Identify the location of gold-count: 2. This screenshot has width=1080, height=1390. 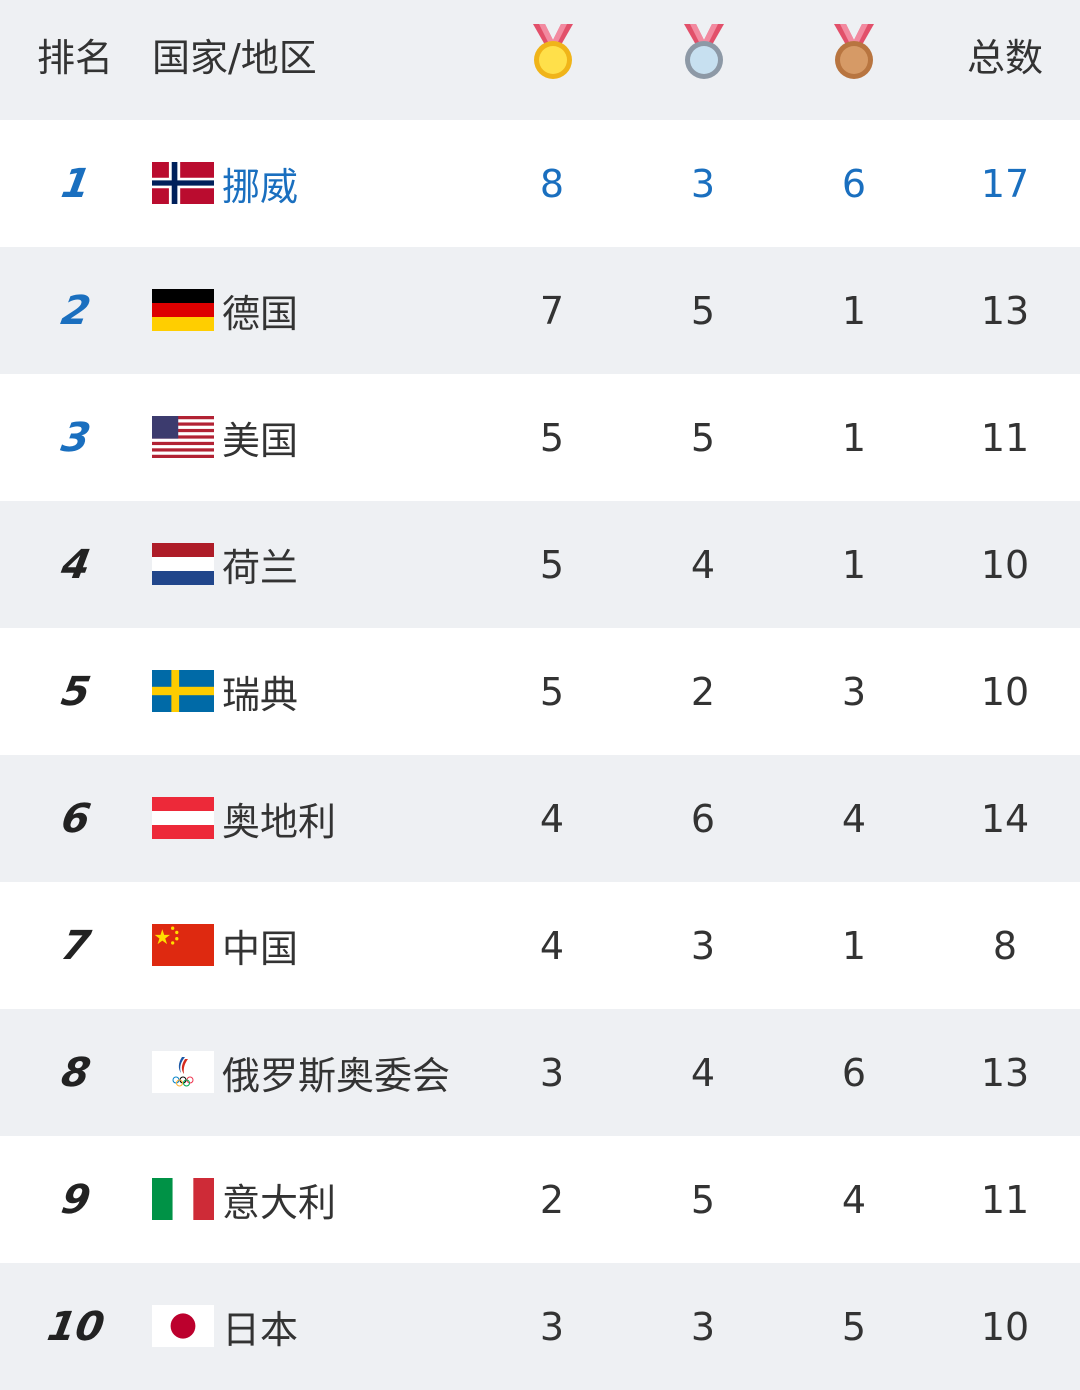
(552, 1199).